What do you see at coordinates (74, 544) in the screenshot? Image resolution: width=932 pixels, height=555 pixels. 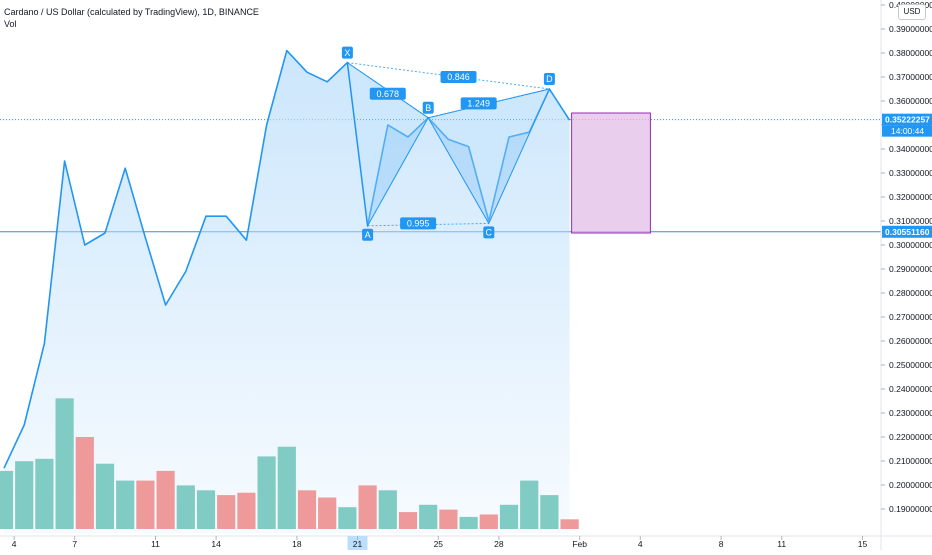 I see `time-tick-label: 7` at bounding box center [74, 544].